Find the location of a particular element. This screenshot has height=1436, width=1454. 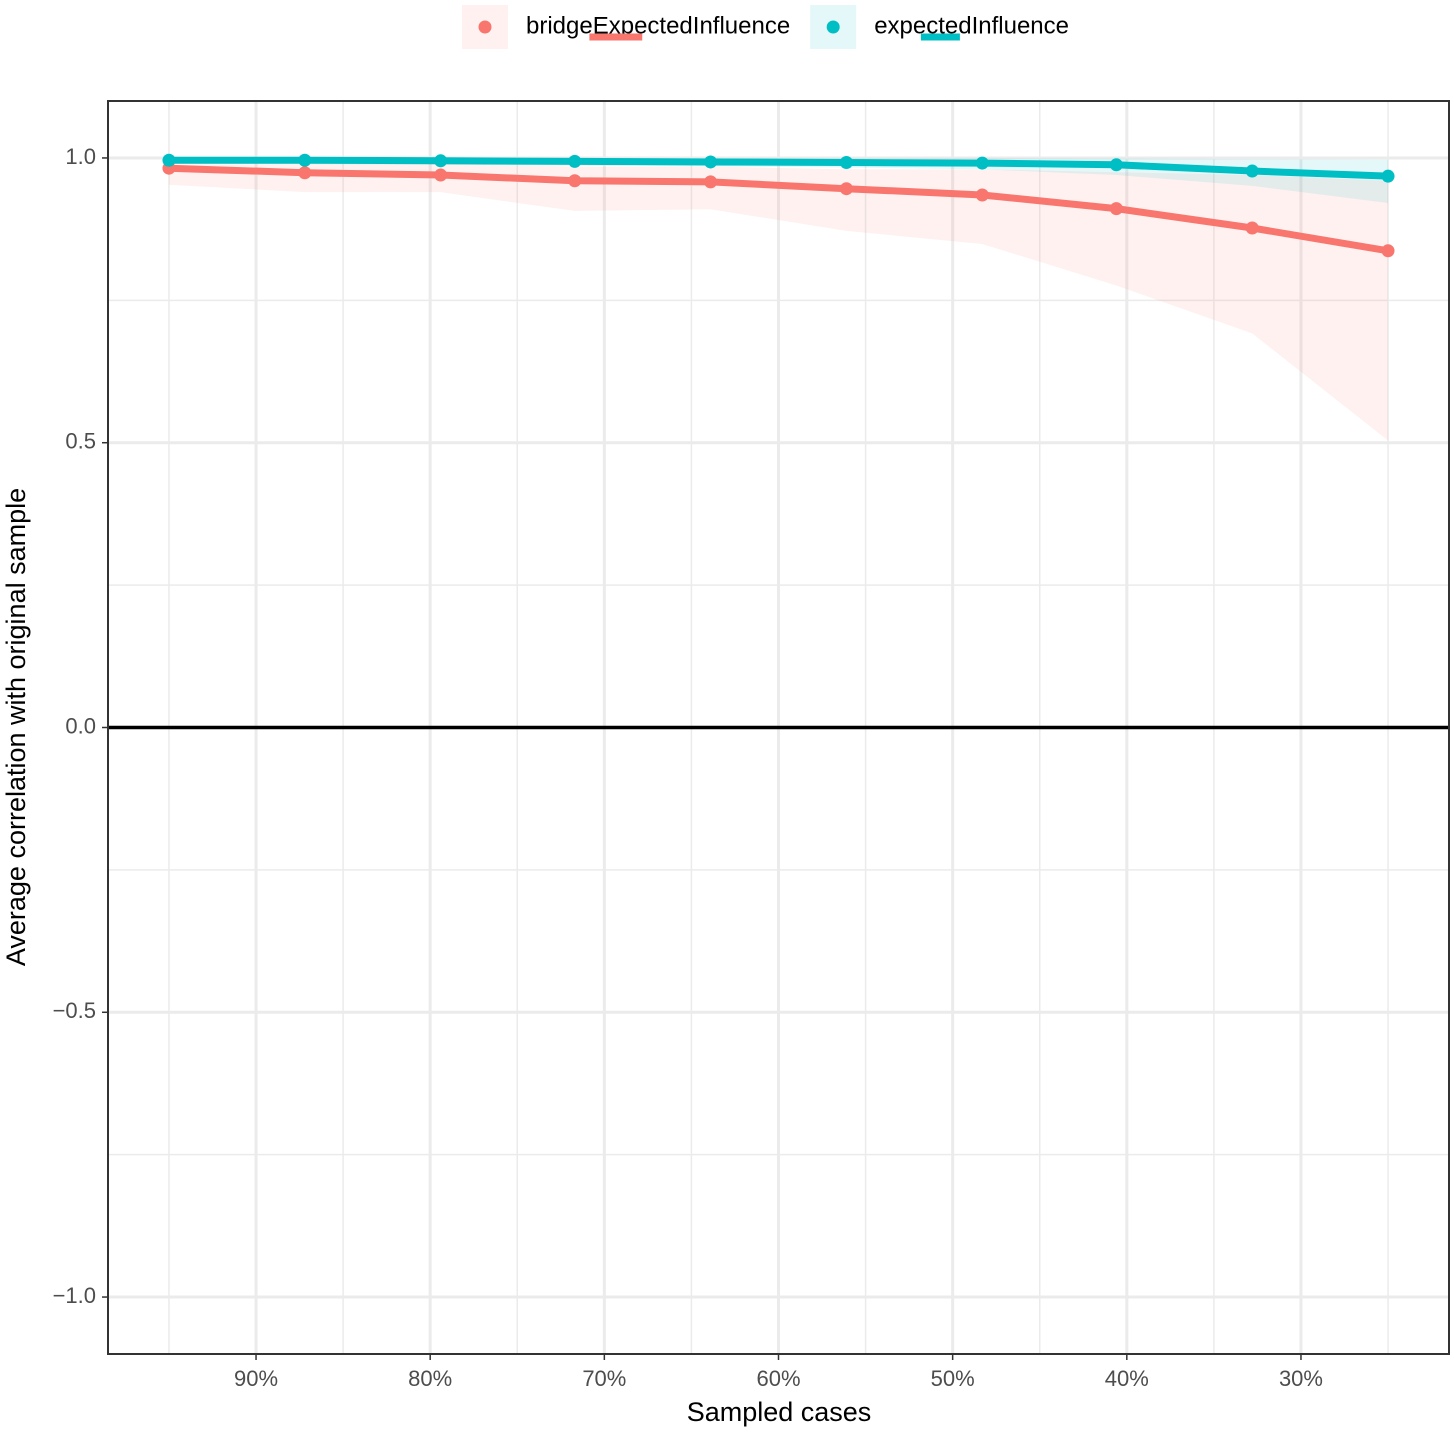

x-tick-label: 60% is located at coordinates (778, 1378).